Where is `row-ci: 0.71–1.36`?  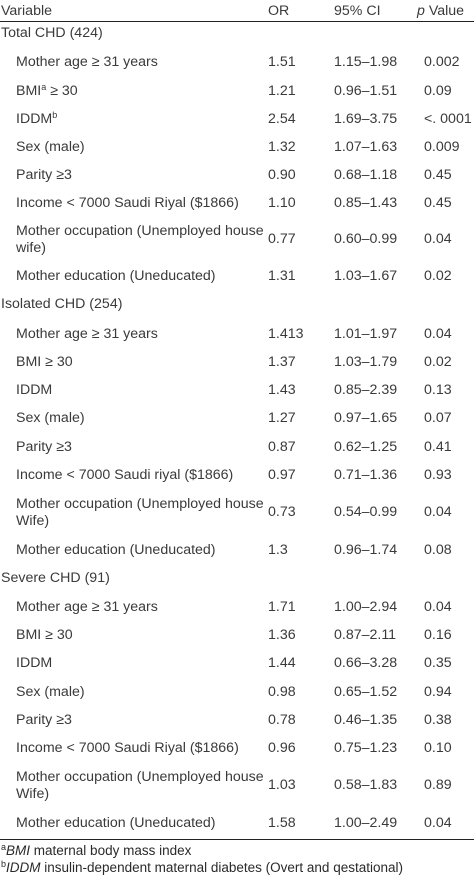 row-ci: 0.71–1.36 is located at coordinates (366, 475).